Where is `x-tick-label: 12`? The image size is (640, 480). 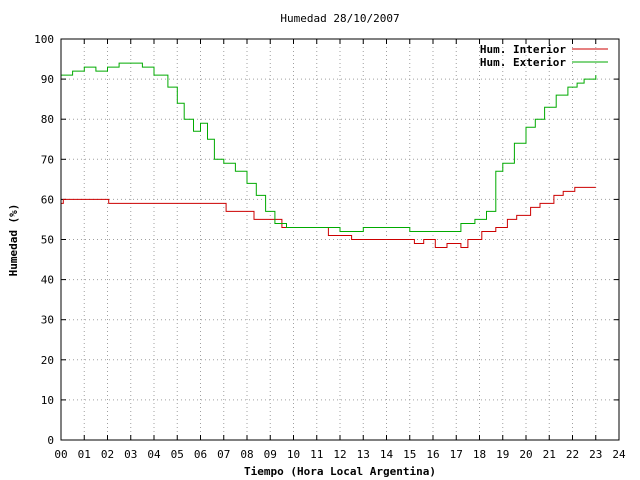
x-tick-label: 12 is located at coordinates (339, 454).